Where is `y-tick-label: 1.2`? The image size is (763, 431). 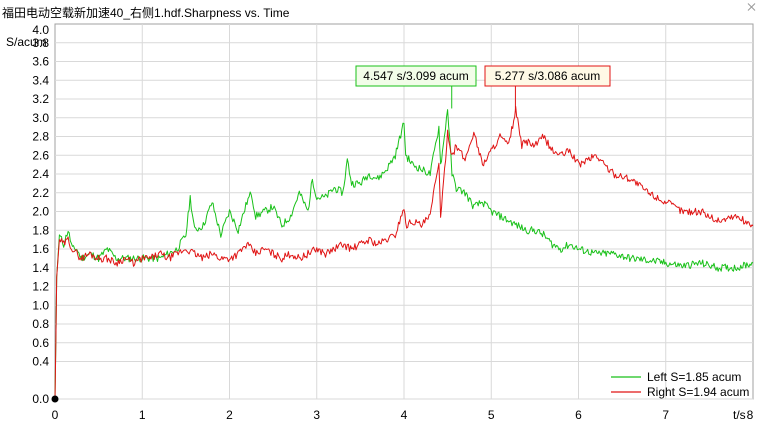
y-tick-label: 1.2 is located at coordinates (40, 287).